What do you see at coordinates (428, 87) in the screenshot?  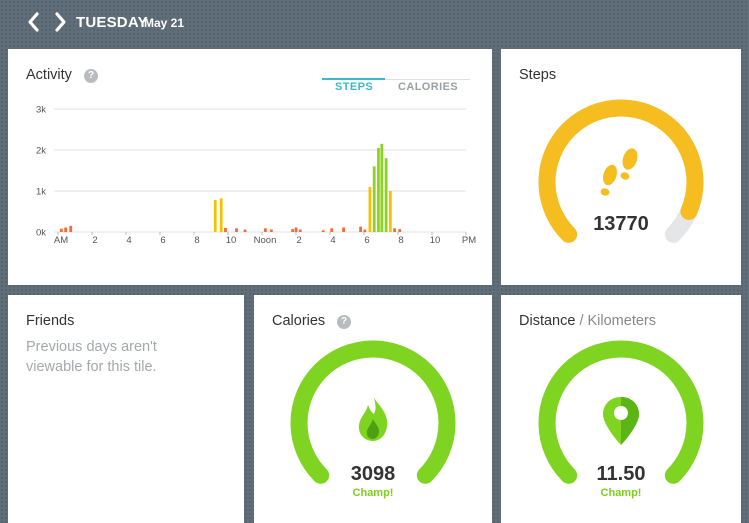 I see `tab-calories: CALORIES` at bounding box center [428, 87].